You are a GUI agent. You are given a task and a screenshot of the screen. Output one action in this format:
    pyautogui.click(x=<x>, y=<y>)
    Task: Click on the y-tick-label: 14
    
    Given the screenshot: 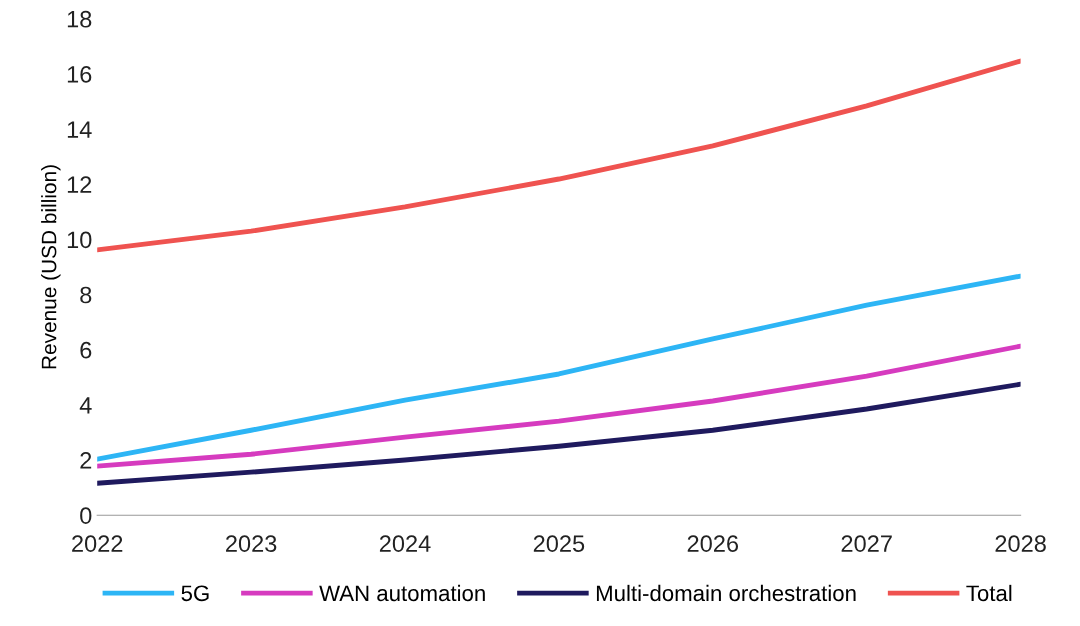 What is the action you would take?
    pyautogui.click(x=79, y=129)
    